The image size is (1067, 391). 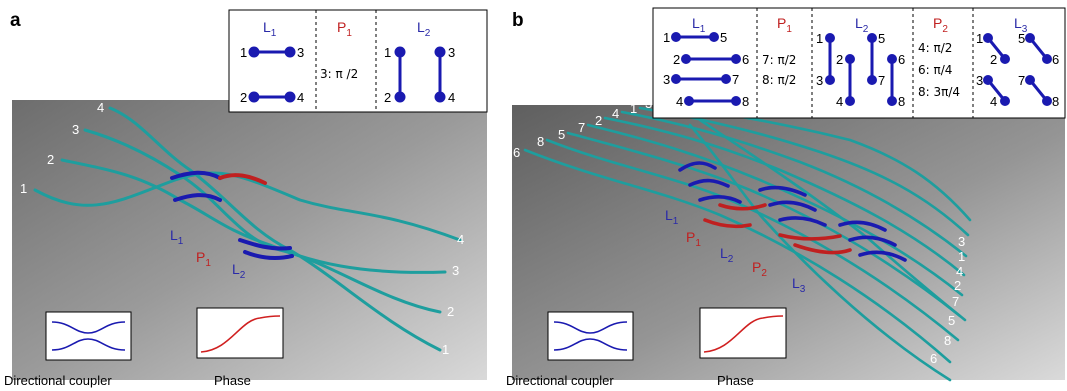 What do you see at coordinates (779, 80) in the screenshot?
I see `phase-value: 8: π/2` at bounding box center [779, 80].